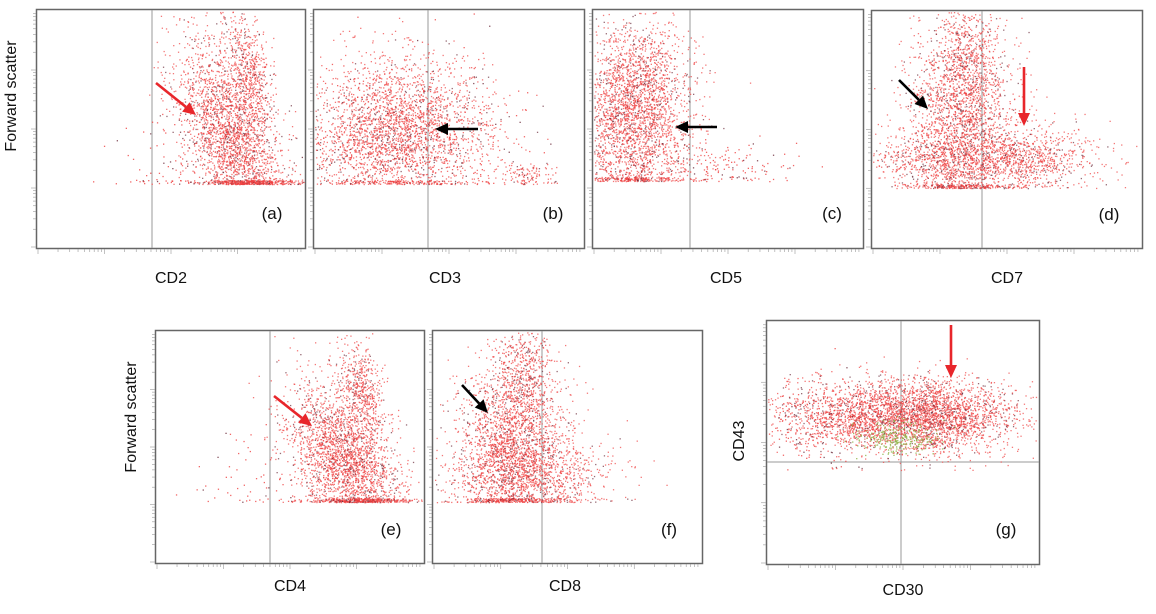  I want to click on panel-d: (d), so click(1005, 131).